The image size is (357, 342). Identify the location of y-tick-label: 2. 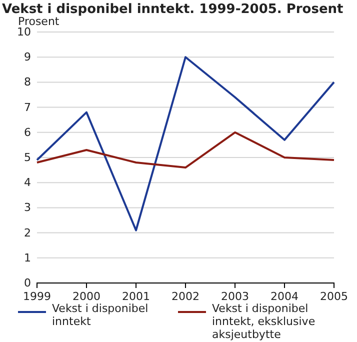
(27, 233).